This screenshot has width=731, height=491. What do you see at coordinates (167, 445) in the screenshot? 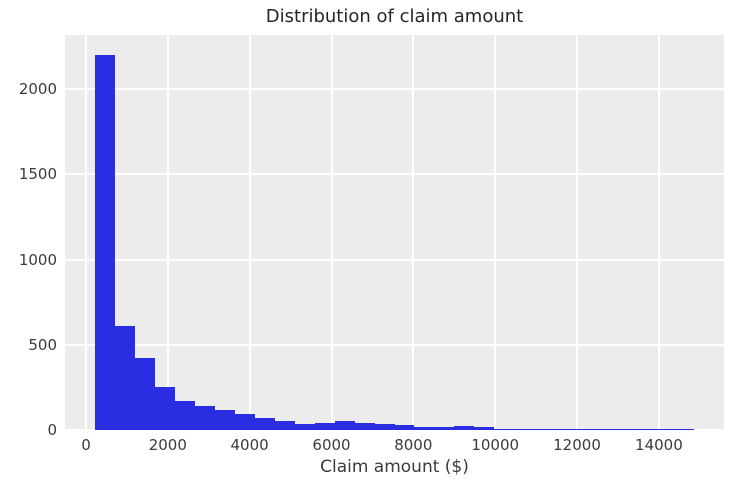
I see `x-tick-label: 2000` at bounding box center [167, 445].